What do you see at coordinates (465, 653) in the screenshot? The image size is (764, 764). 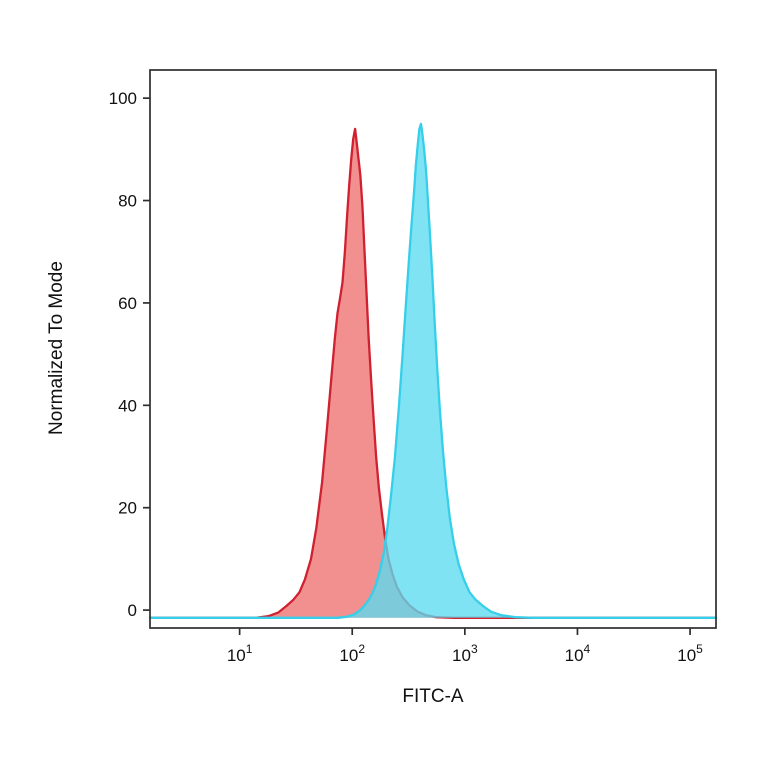 I see `x-tick-label: 10³` at bounding box center [465, 653].